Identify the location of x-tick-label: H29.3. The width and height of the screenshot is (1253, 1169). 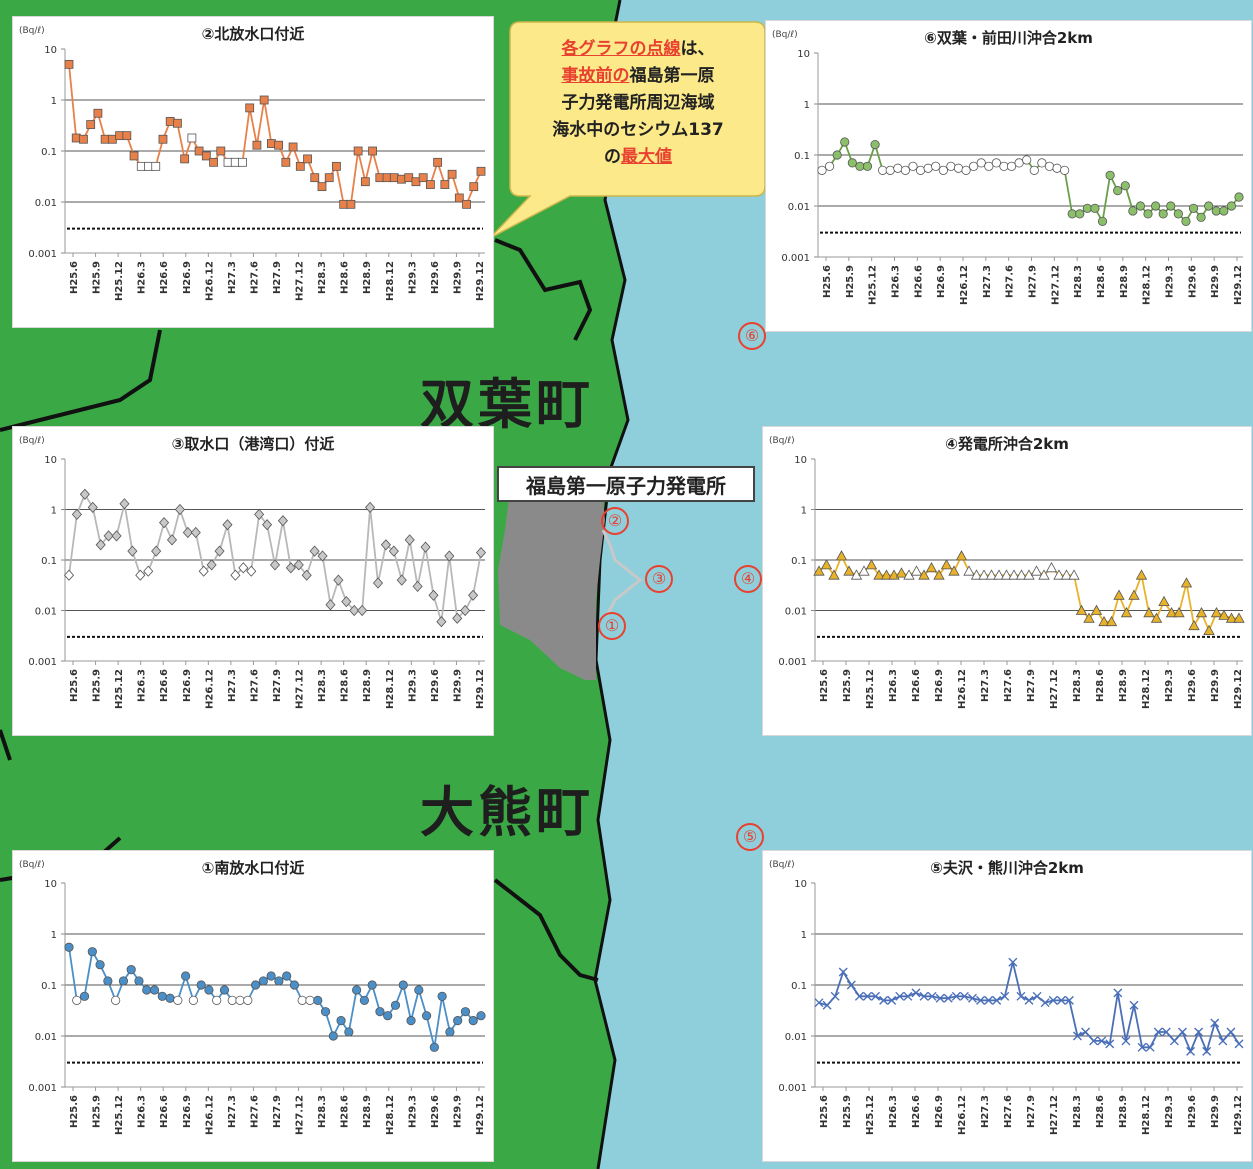
(1169, 685).